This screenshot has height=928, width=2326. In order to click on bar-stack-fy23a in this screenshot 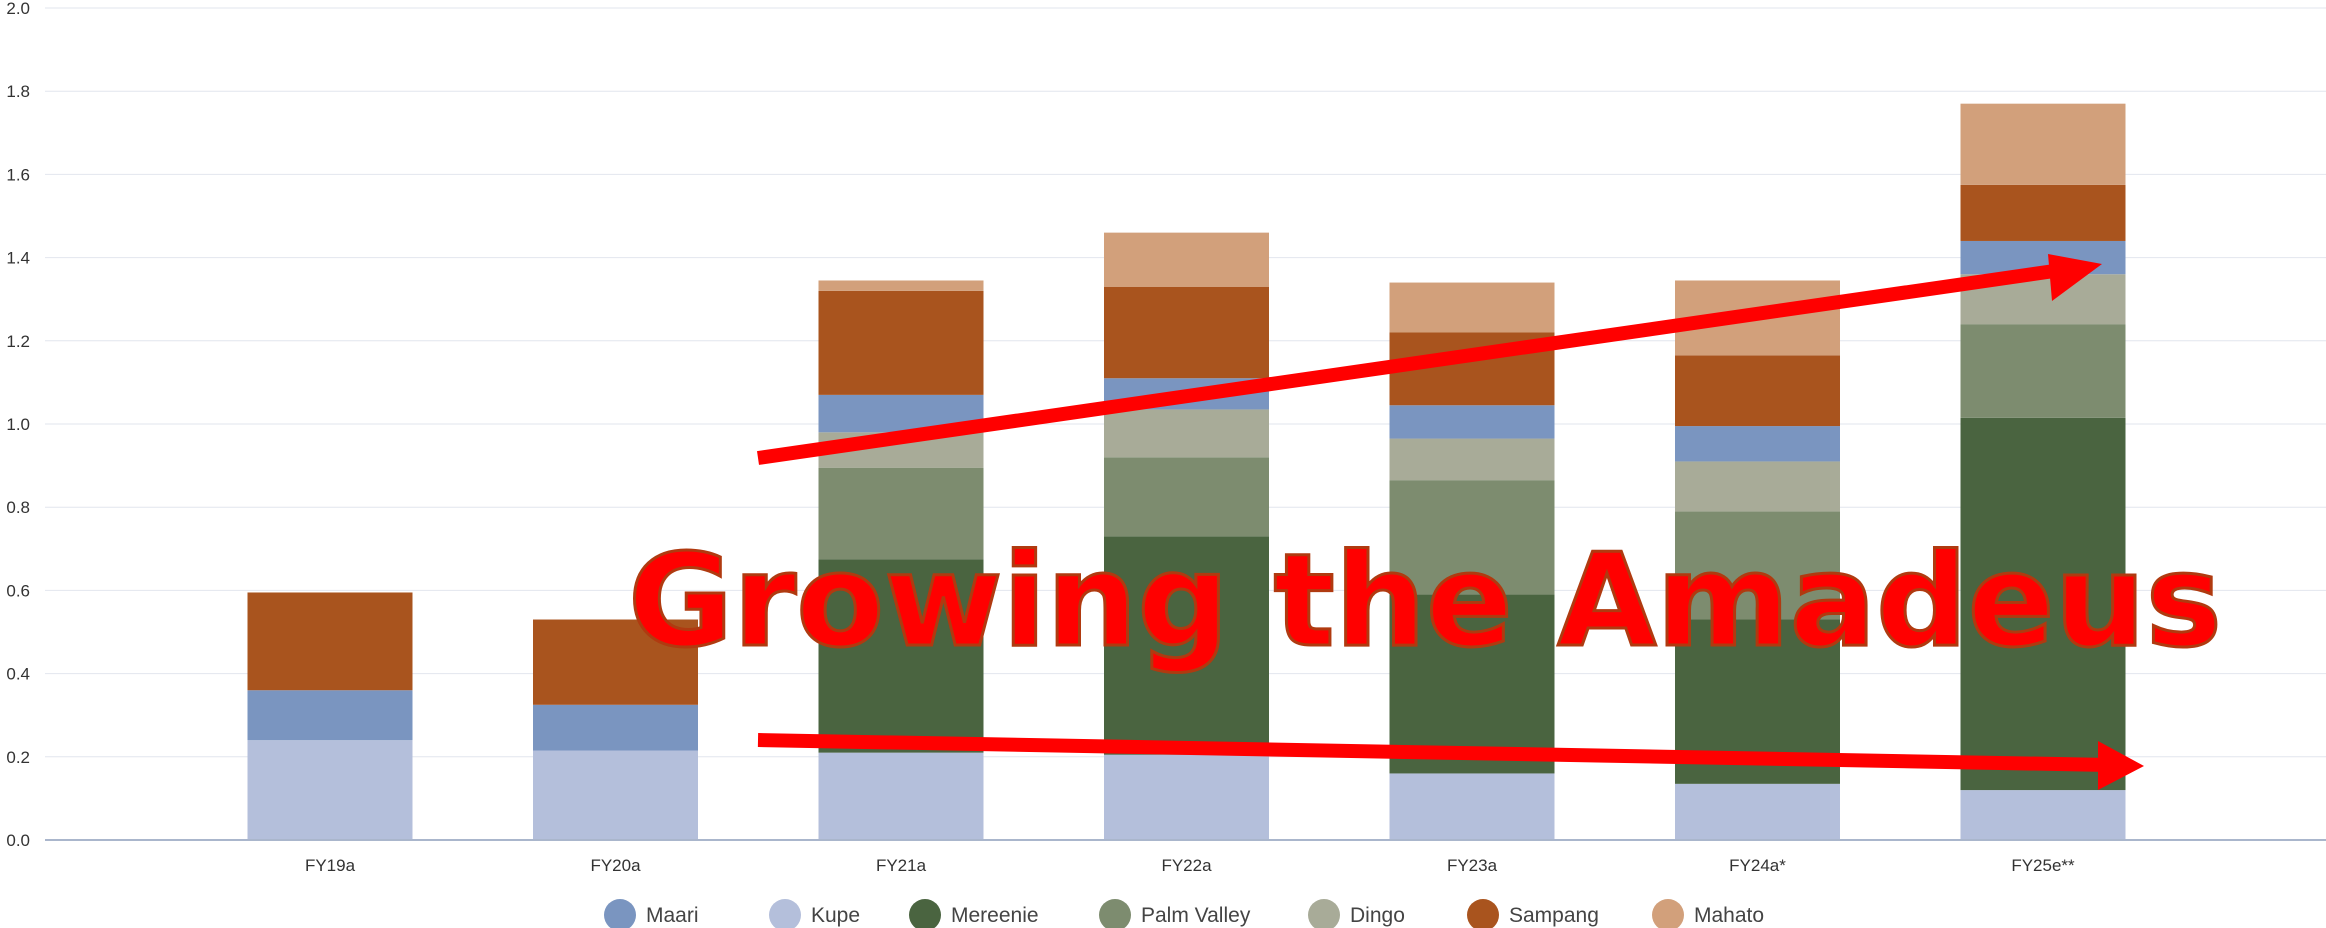, I will do `click(1472, 561)`.